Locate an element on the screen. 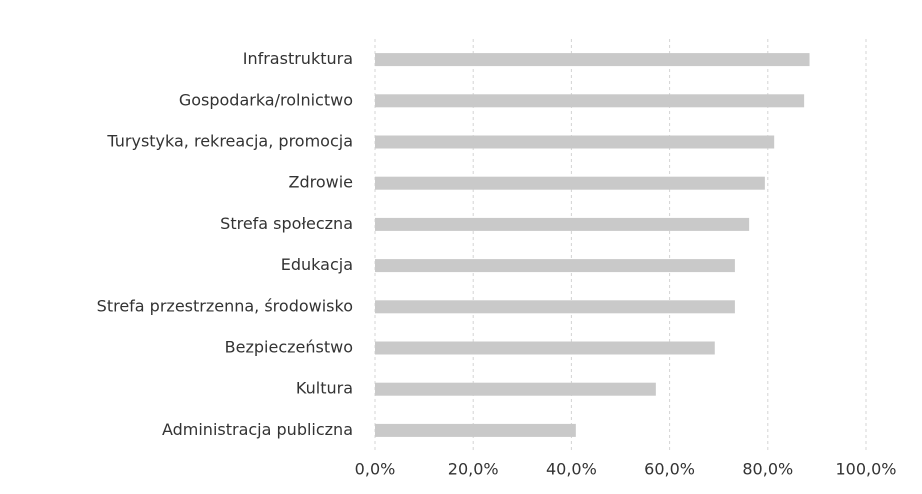 This screenshot has width=922, height=494. y-tick-label: Strefa przestrzenna, środowisko is located at coordinates (225, 305).